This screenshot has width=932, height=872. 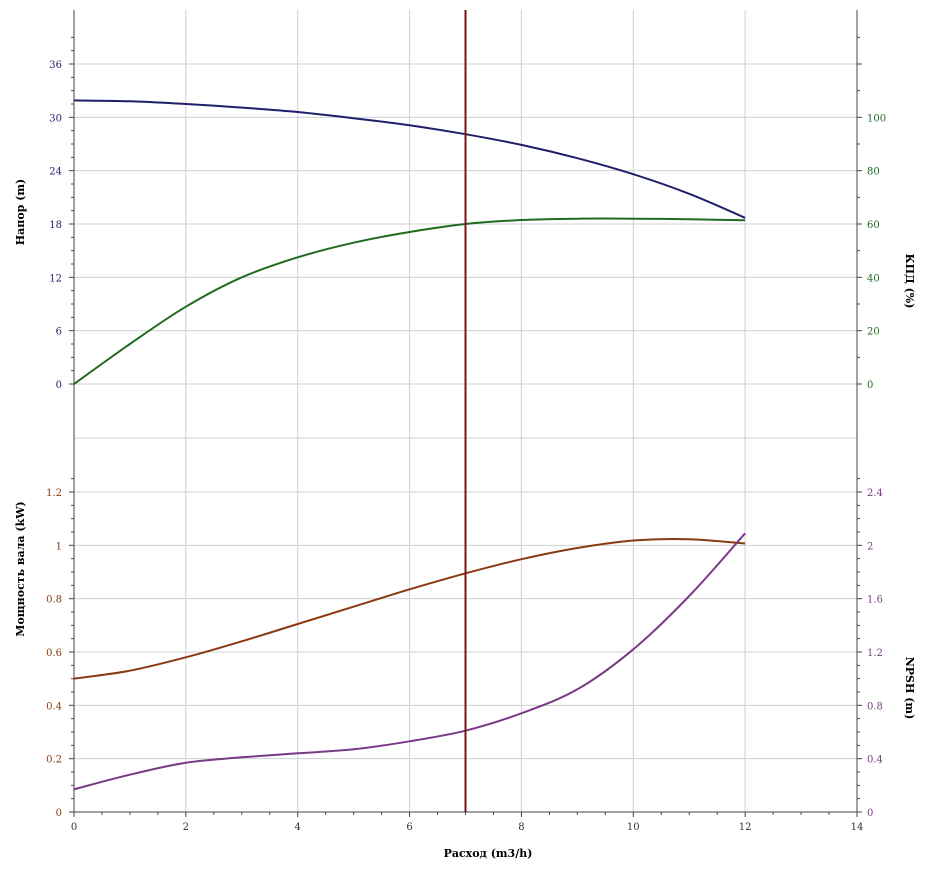 What do you see at coordinates (55, 278) in the screenshot?
I see `top-left-tick-label: 12` at bounding box center [55, 278].